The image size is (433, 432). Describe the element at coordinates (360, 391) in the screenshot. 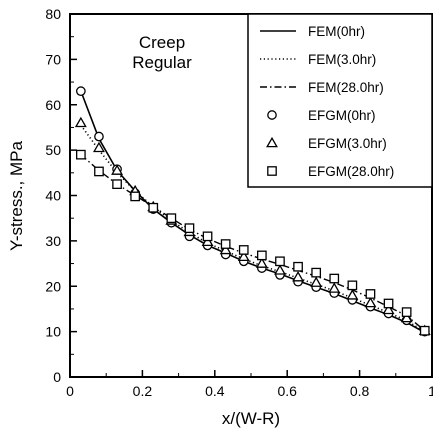

I see `x-tick-label: 0.8` at that location.